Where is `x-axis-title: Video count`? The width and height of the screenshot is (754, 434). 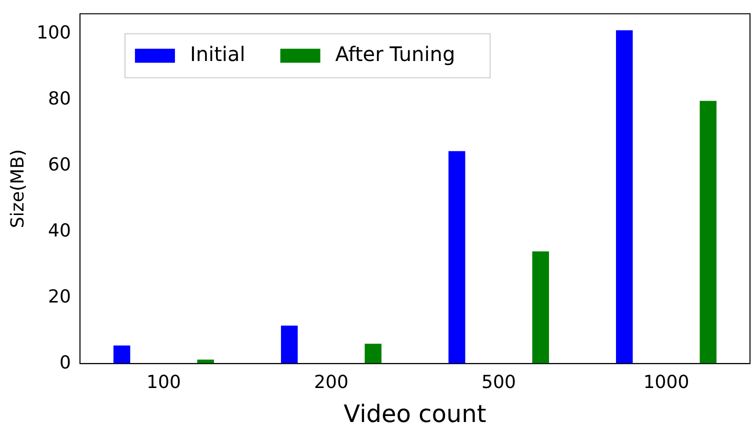
x-axis-title: Video count is located at coordinates (415, 414).